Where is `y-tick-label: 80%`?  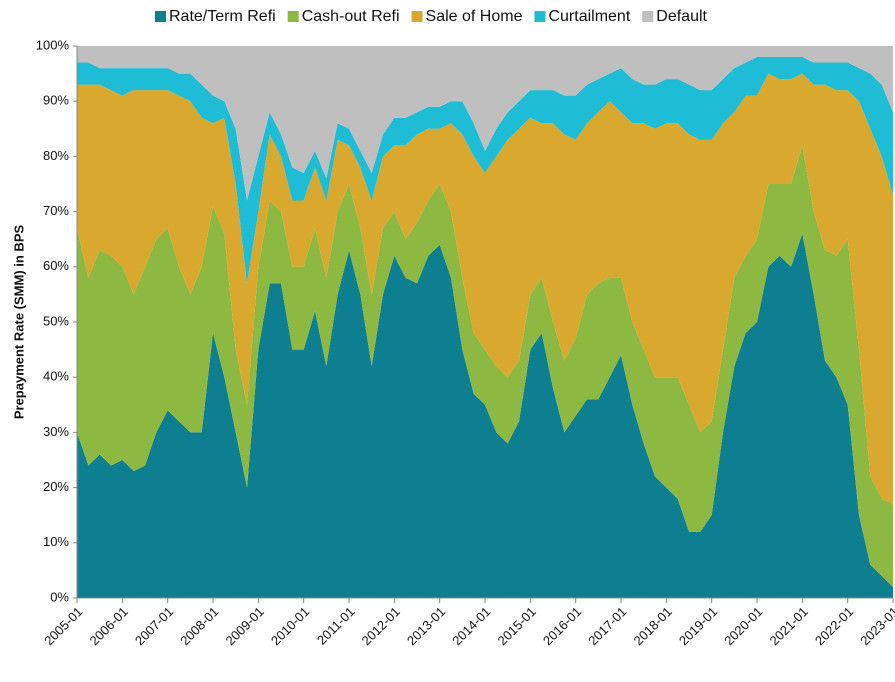
y-tick-label: 80% is located at coordinates (56, 155).